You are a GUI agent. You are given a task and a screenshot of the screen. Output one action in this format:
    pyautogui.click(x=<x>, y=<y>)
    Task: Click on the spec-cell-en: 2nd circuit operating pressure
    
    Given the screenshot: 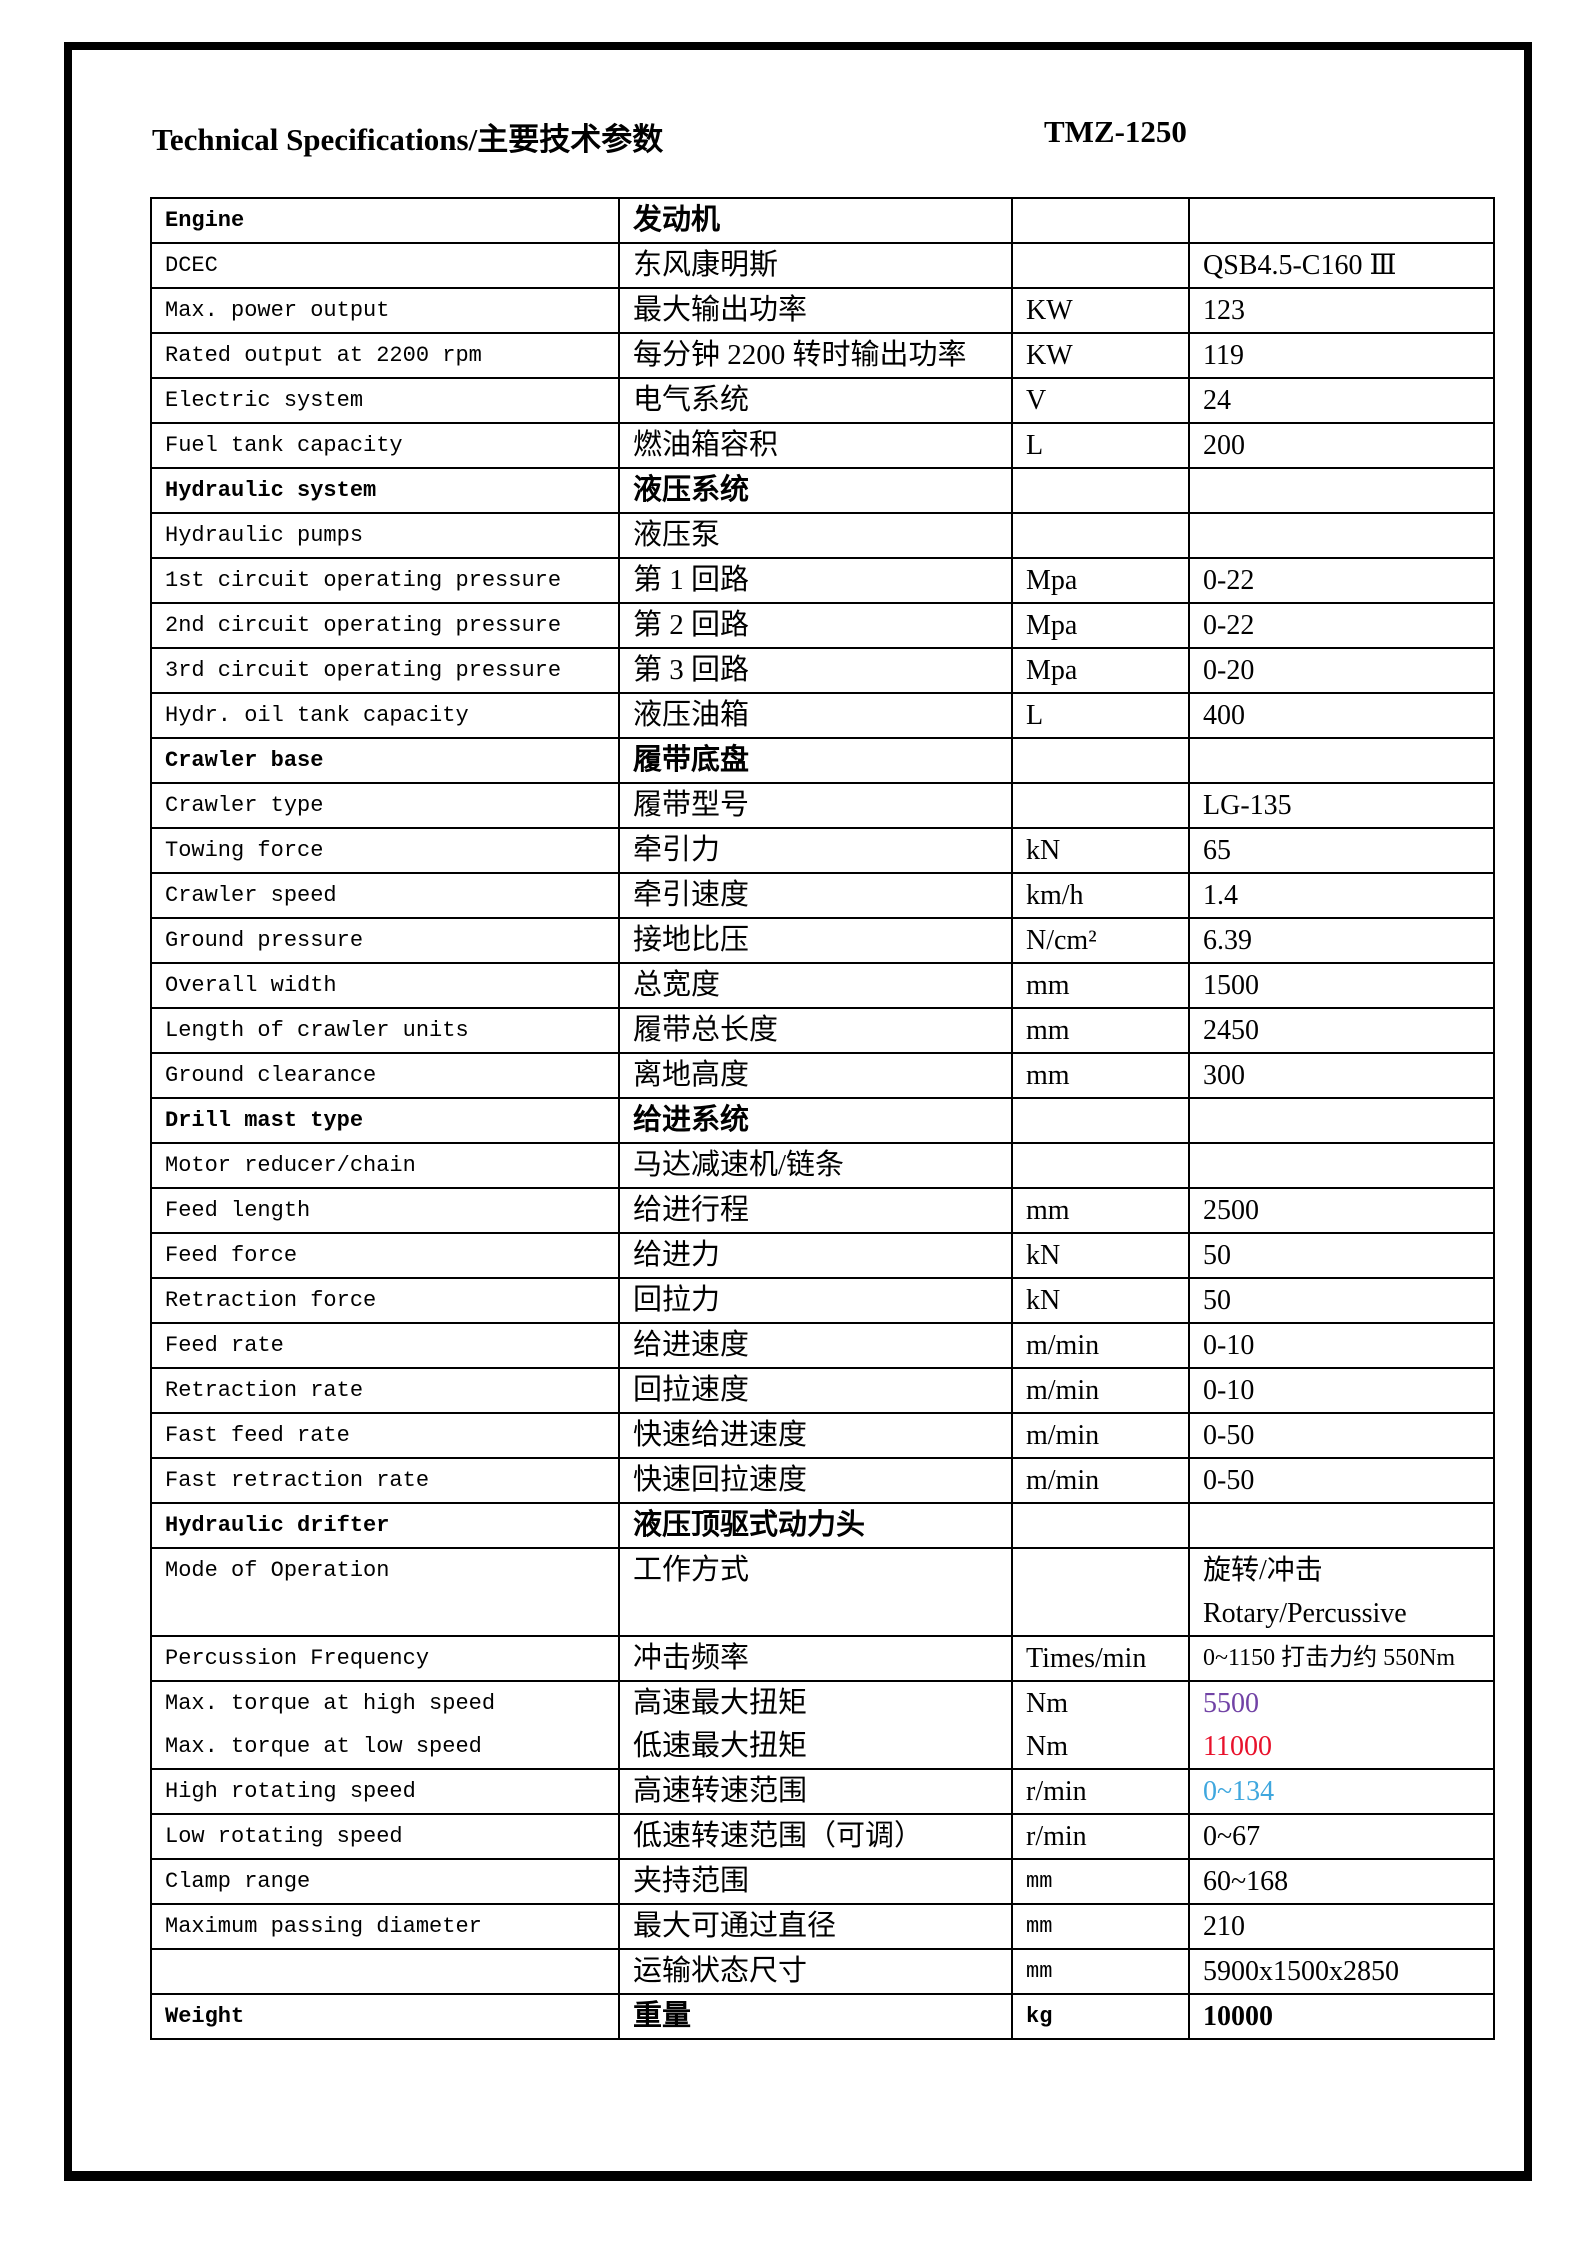 What is the action you would take?
    pyautogui.click(x=385, y=625)
    